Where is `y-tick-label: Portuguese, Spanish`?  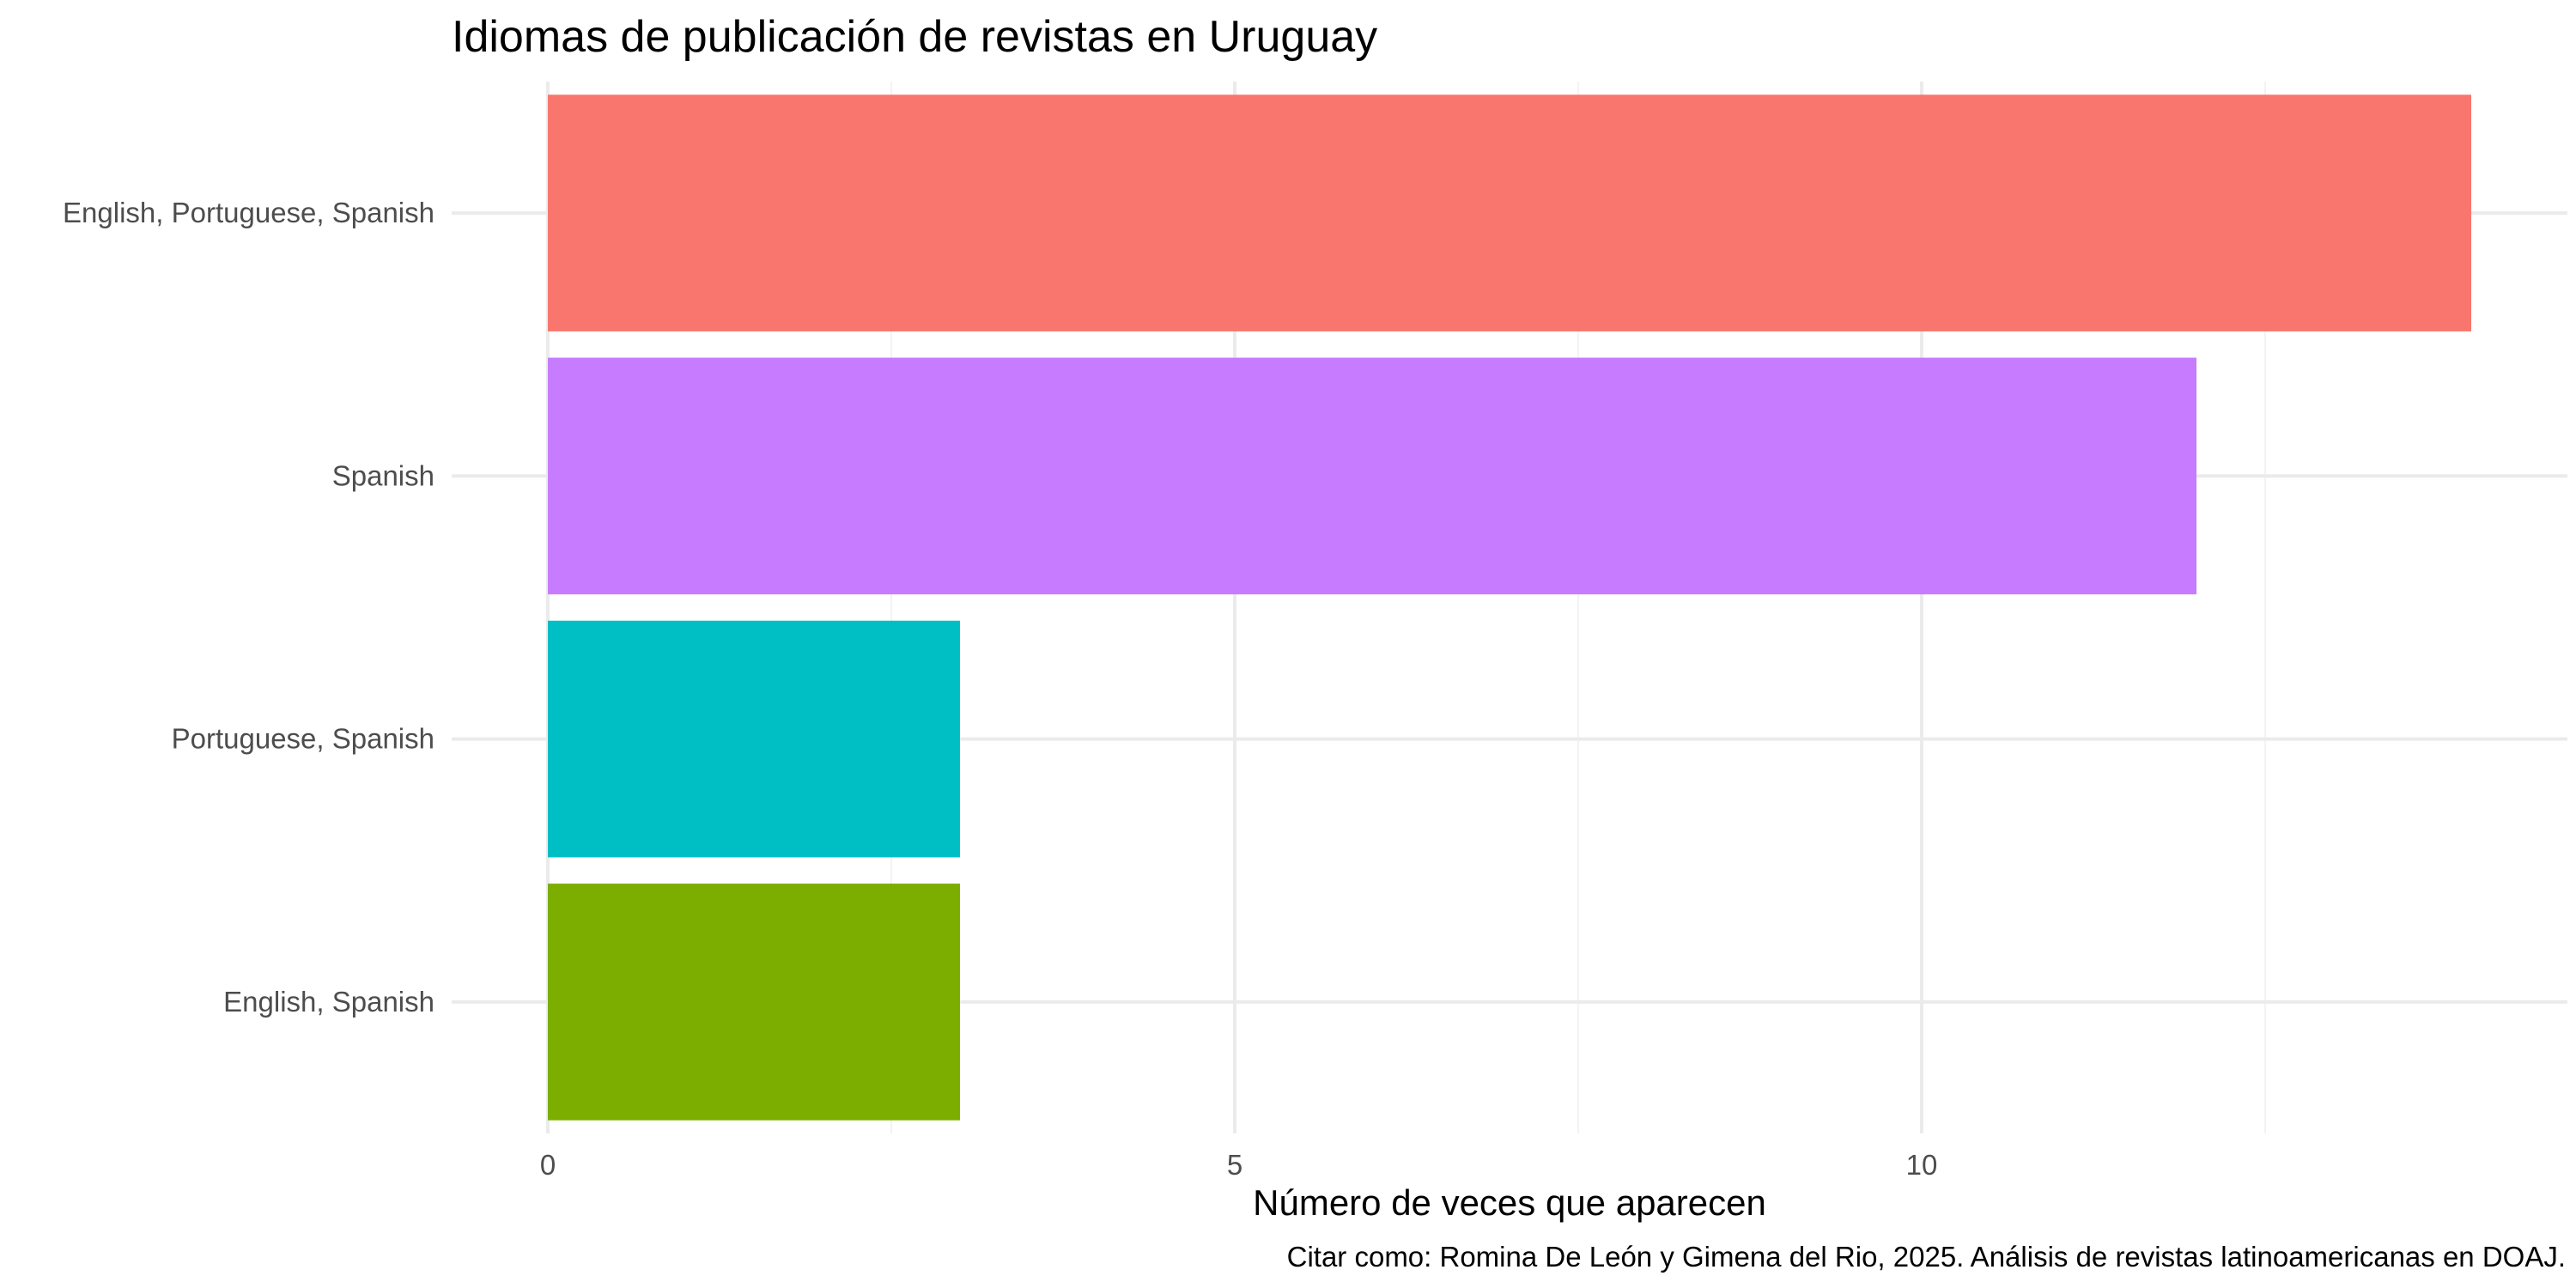
y-tick-label: Portuguese, Spanish is located at coordinates (303, 739).